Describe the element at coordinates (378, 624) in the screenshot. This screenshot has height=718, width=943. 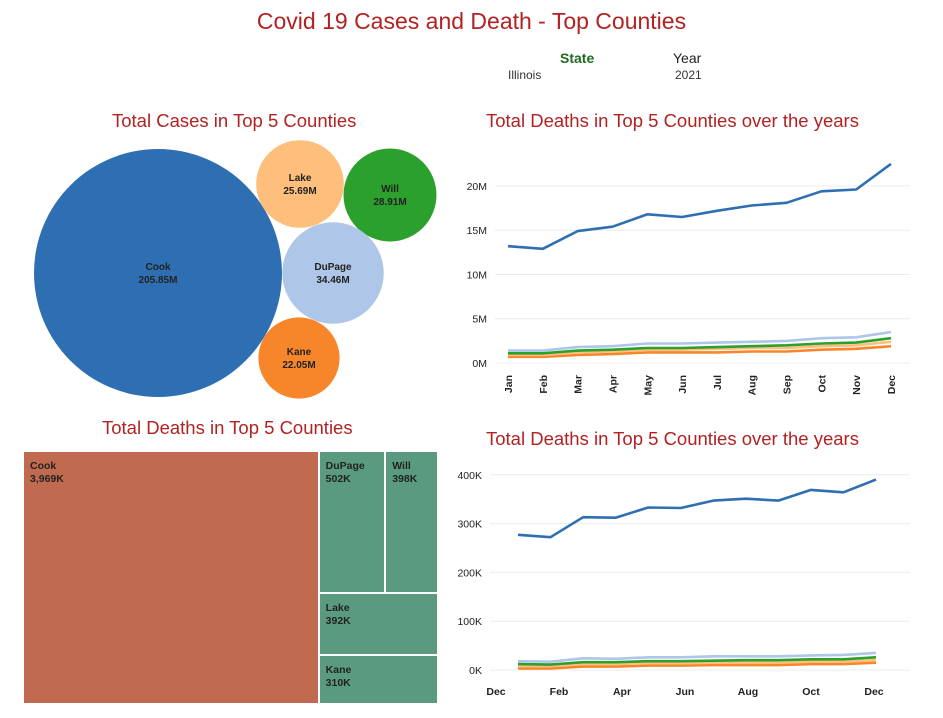
I see `treemap-cell-lake: Lake 392K` at that location.